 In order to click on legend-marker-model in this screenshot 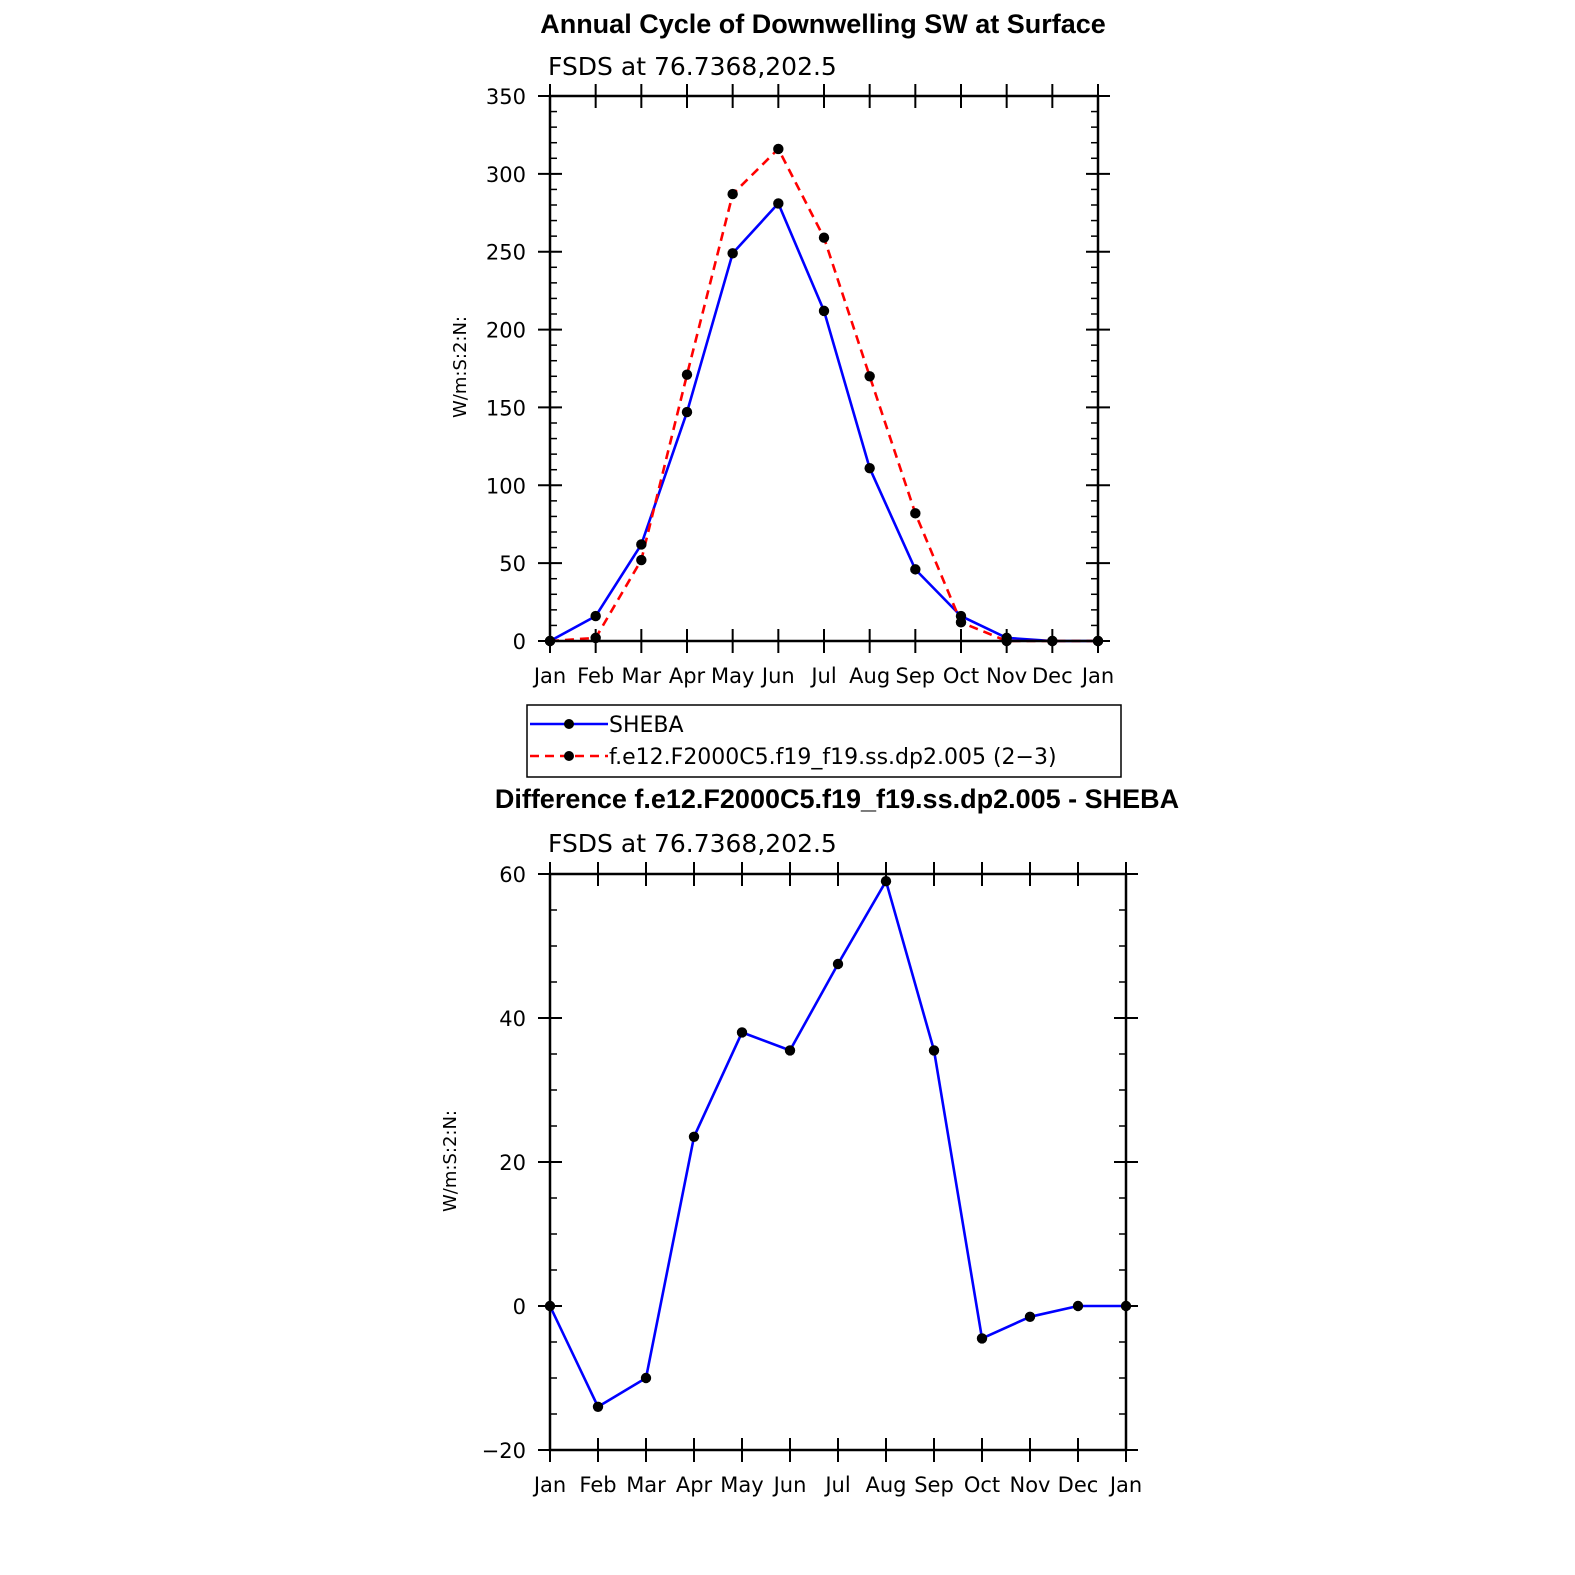, I will do `click(569, 756)`.